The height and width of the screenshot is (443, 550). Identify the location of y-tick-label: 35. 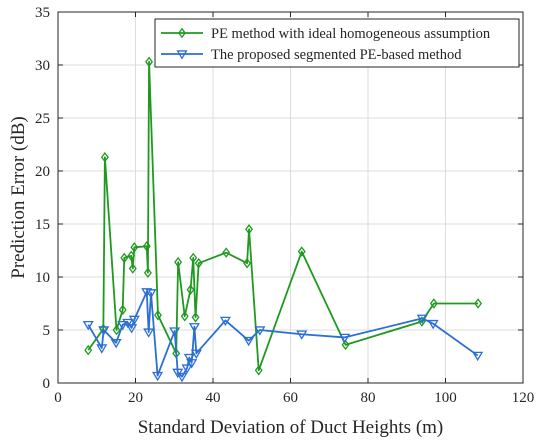
(42, 13).